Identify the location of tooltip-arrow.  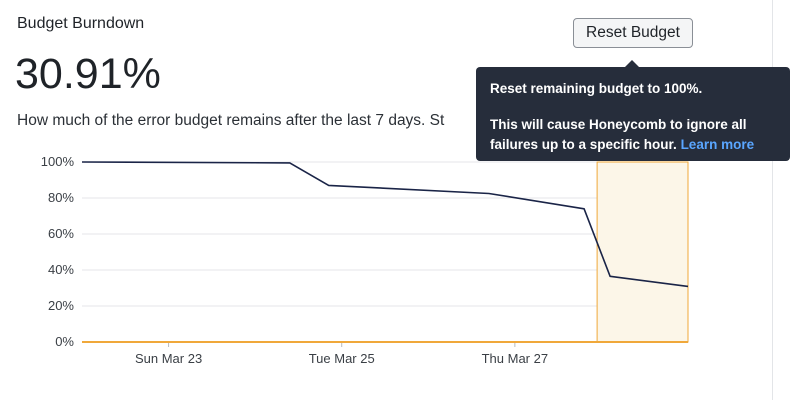
(632, 64).